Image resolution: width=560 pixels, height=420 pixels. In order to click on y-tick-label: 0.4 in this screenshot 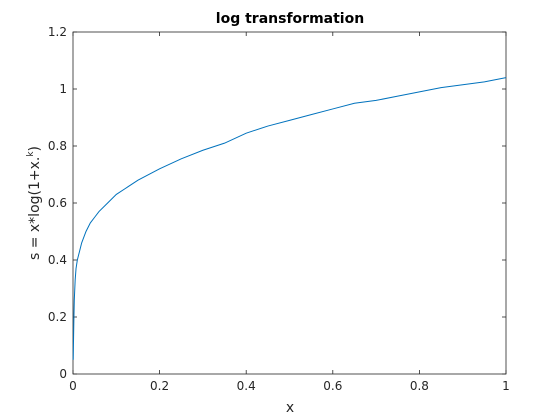, I will do `click(57, 260)`.